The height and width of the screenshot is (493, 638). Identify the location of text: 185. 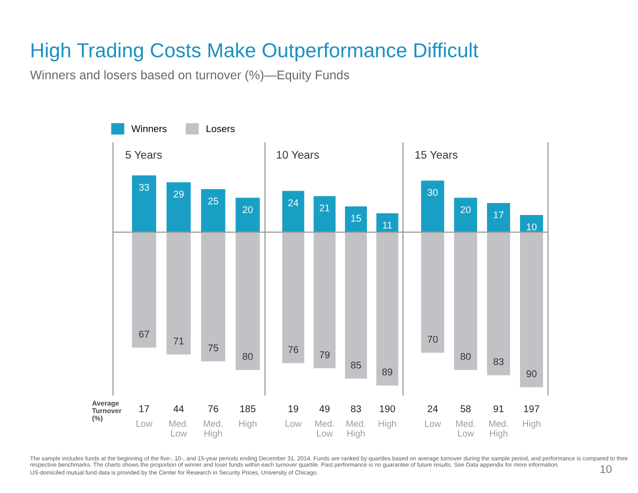
(248, 408).